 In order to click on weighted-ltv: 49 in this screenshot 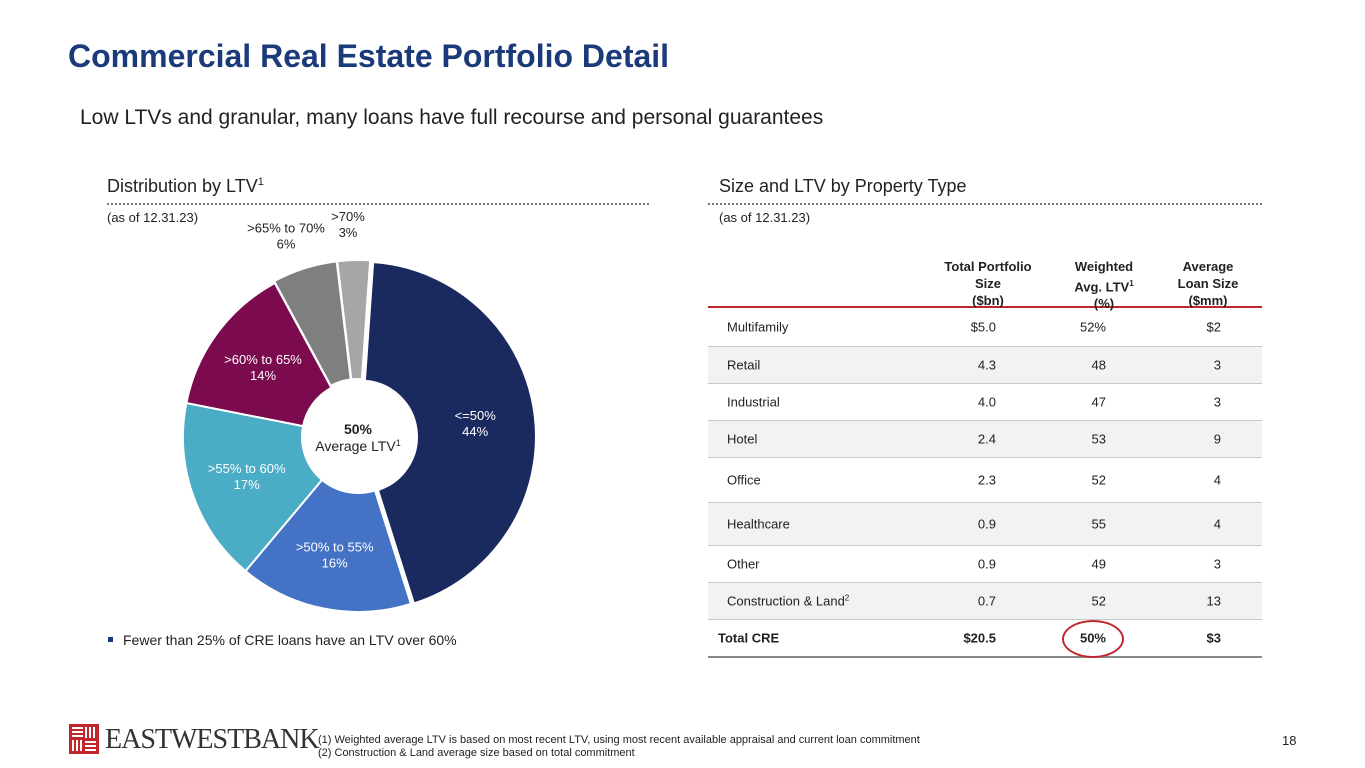, I will do `click(1098, 564)`.